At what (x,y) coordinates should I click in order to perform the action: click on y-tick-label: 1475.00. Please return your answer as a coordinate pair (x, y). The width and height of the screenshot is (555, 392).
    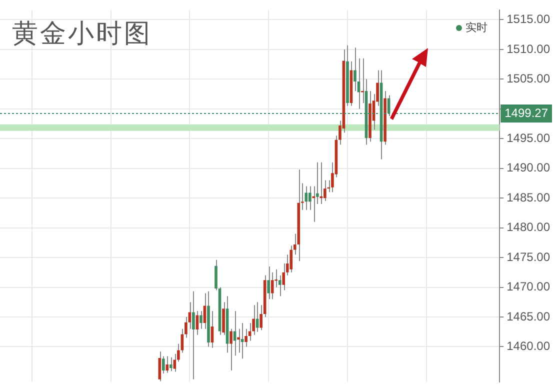
    Looking at the image, I should click on (528, 257).